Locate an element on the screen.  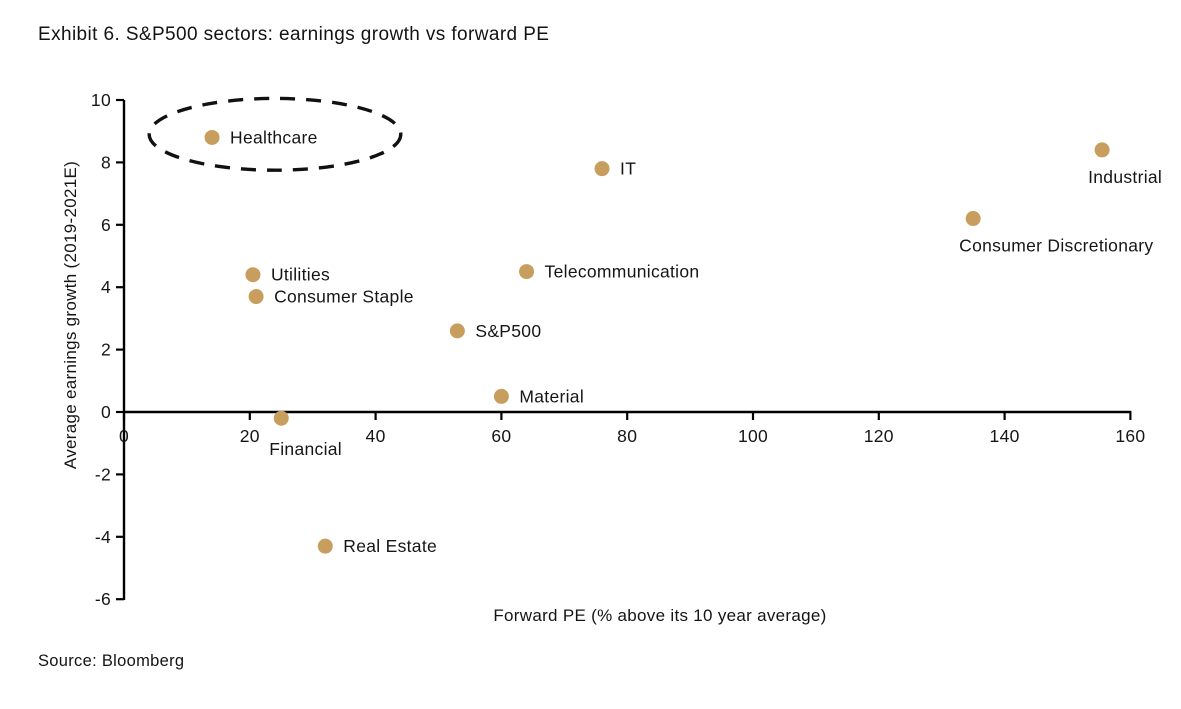
data-point-consumer-discretionary is located at coordinates (973, 219).